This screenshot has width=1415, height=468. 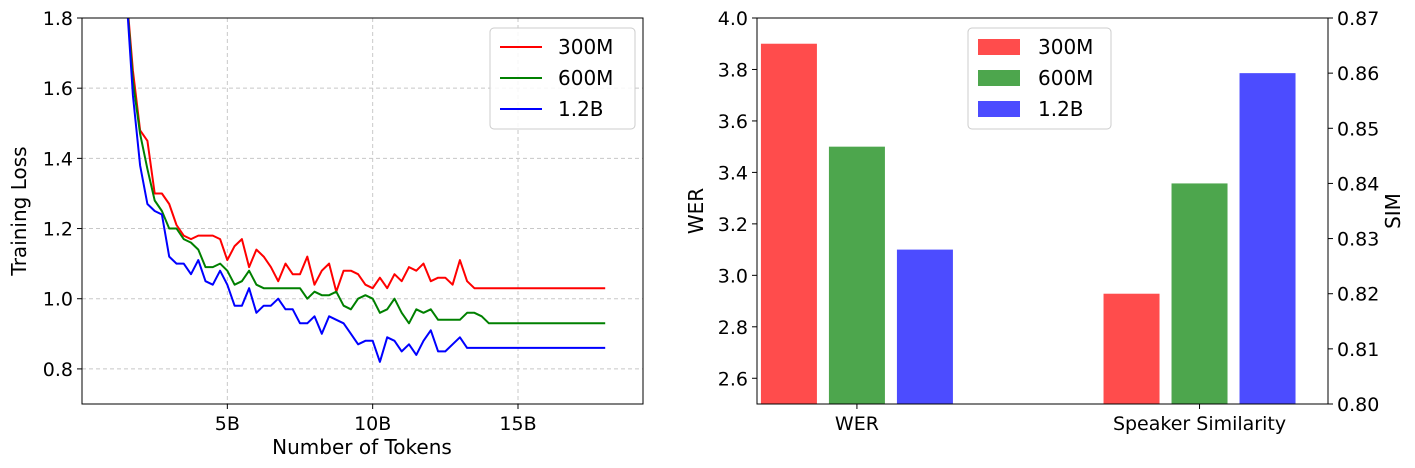 What do you see at coordinates (857, 424) in the screenshot?
I see `category-label: WER` at bounding box center [857, 424].